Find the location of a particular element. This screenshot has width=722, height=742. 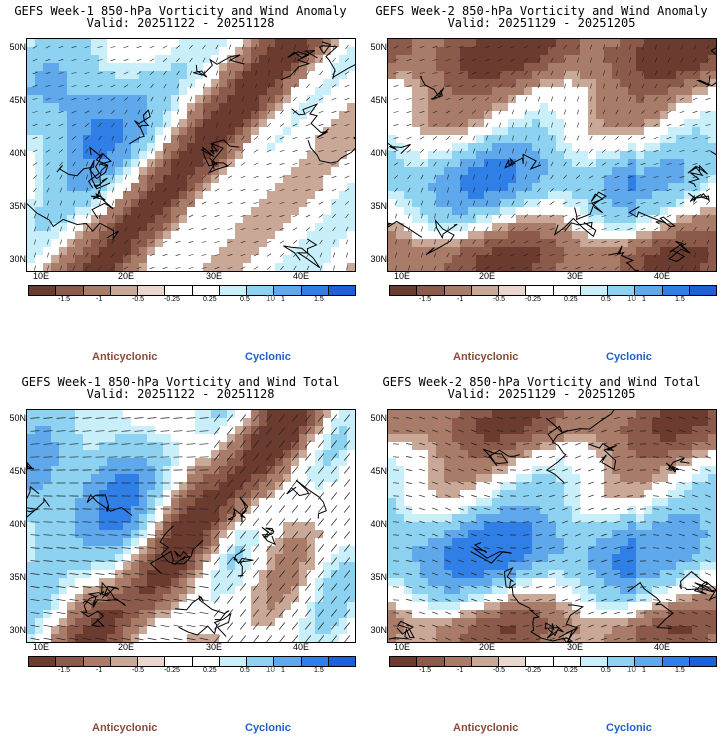

lon-label: 40E is located at coordinates (301, 276).